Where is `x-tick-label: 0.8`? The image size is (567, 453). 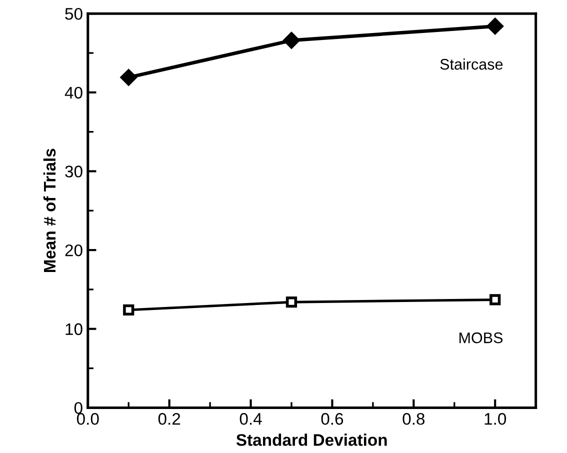
x-tick-label: 0.8 is located at coordinates (413, 419).